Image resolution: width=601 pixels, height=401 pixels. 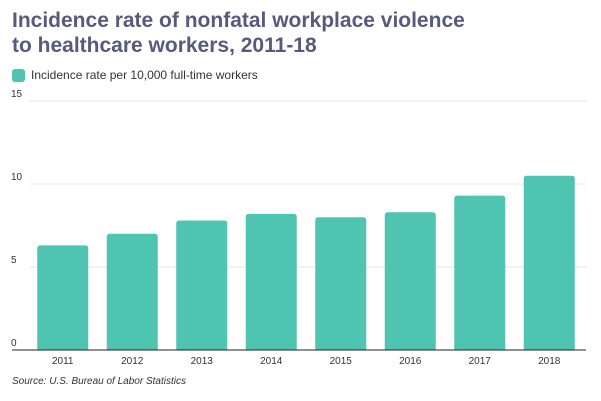 What do you see at coordinates (341, 361) in the screenshot?
I see `x-tick-label: 2015` at bounding box center [341, 361].